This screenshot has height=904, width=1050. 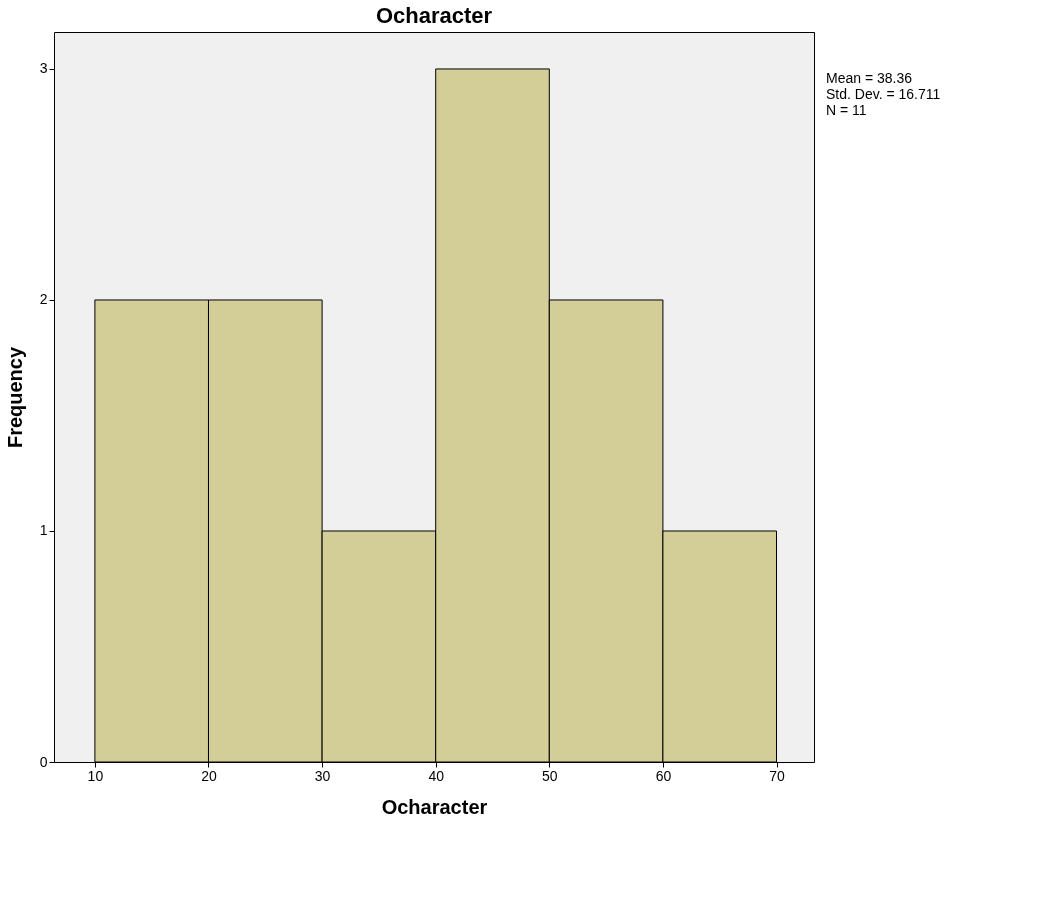 What do you see at coordinates (209, 775) in the screenshot?
I see `x-tick-label: 20` at bounding box center [209, 775].